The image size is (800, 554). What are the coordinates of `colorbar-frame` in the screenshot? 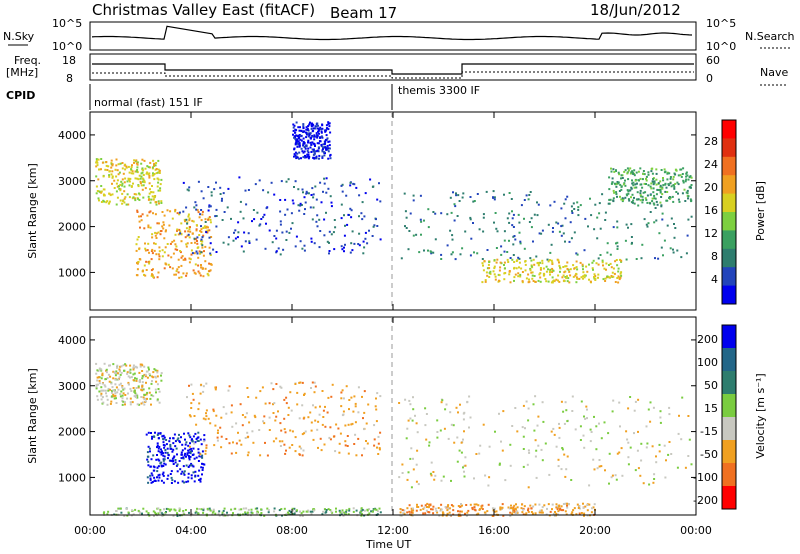 It's located at (729, 417).